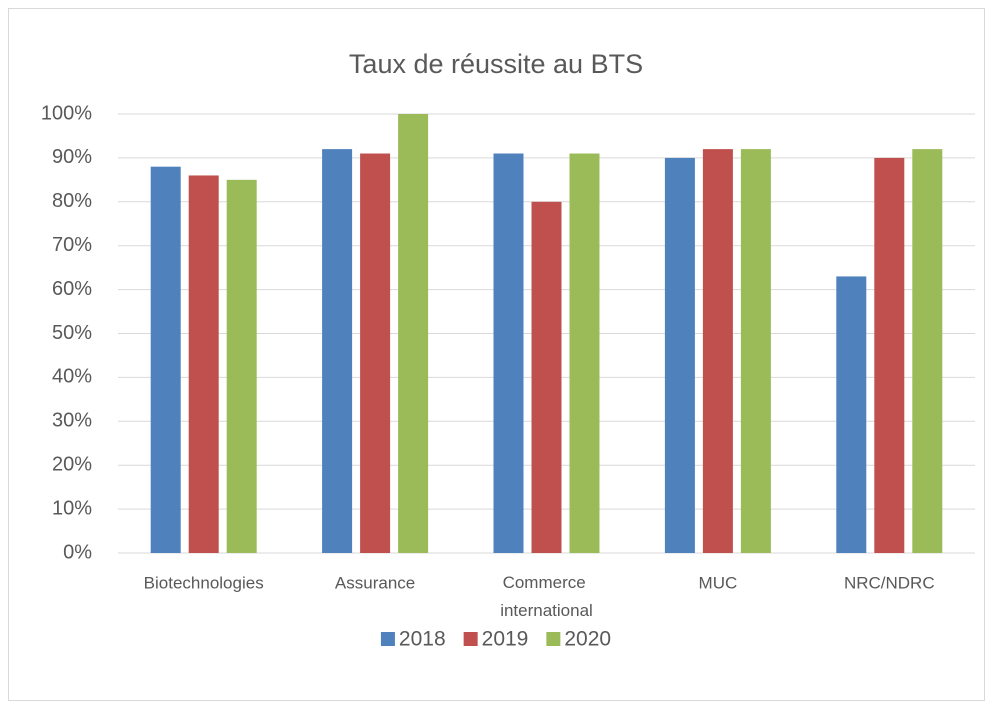  Describe the element at coordinates (72, 421) in the screenshot. I see `y-tick-label: 30%` at that location.